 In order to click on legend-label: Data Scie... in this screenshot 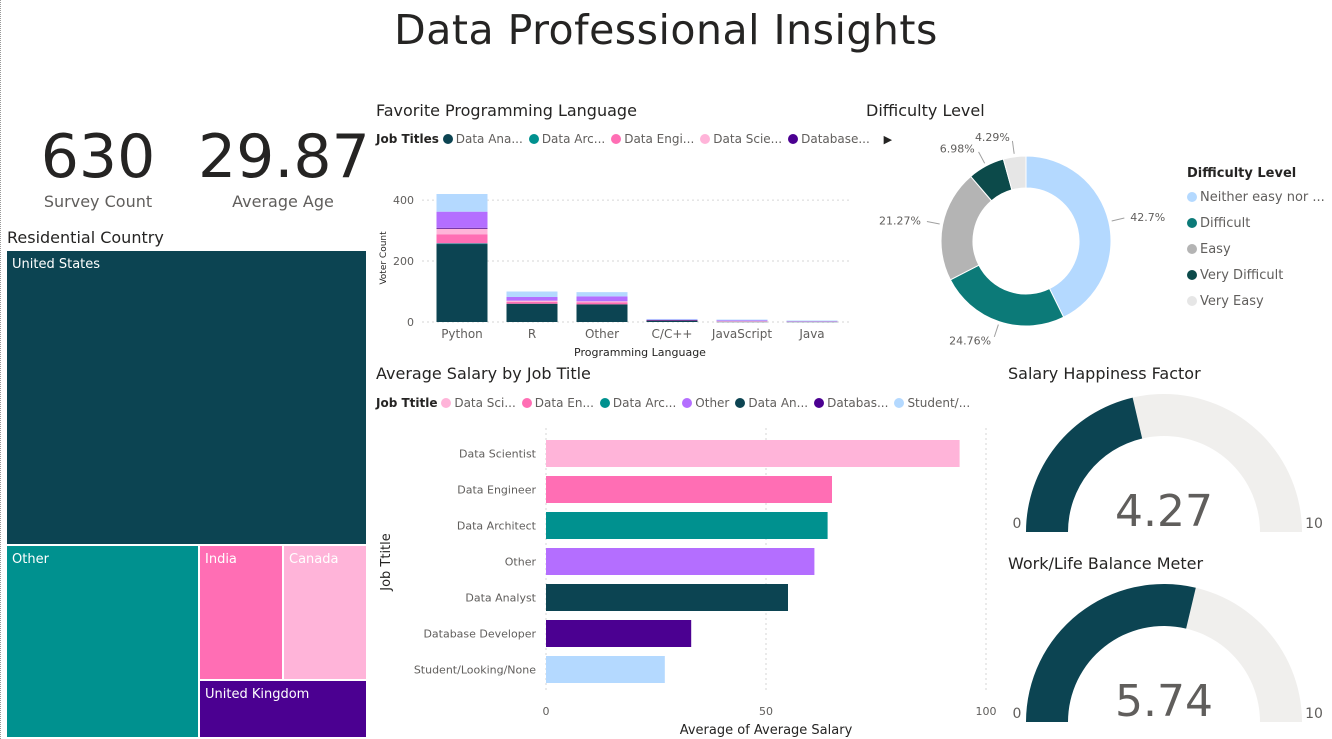, I will do `click(748, 139)`.